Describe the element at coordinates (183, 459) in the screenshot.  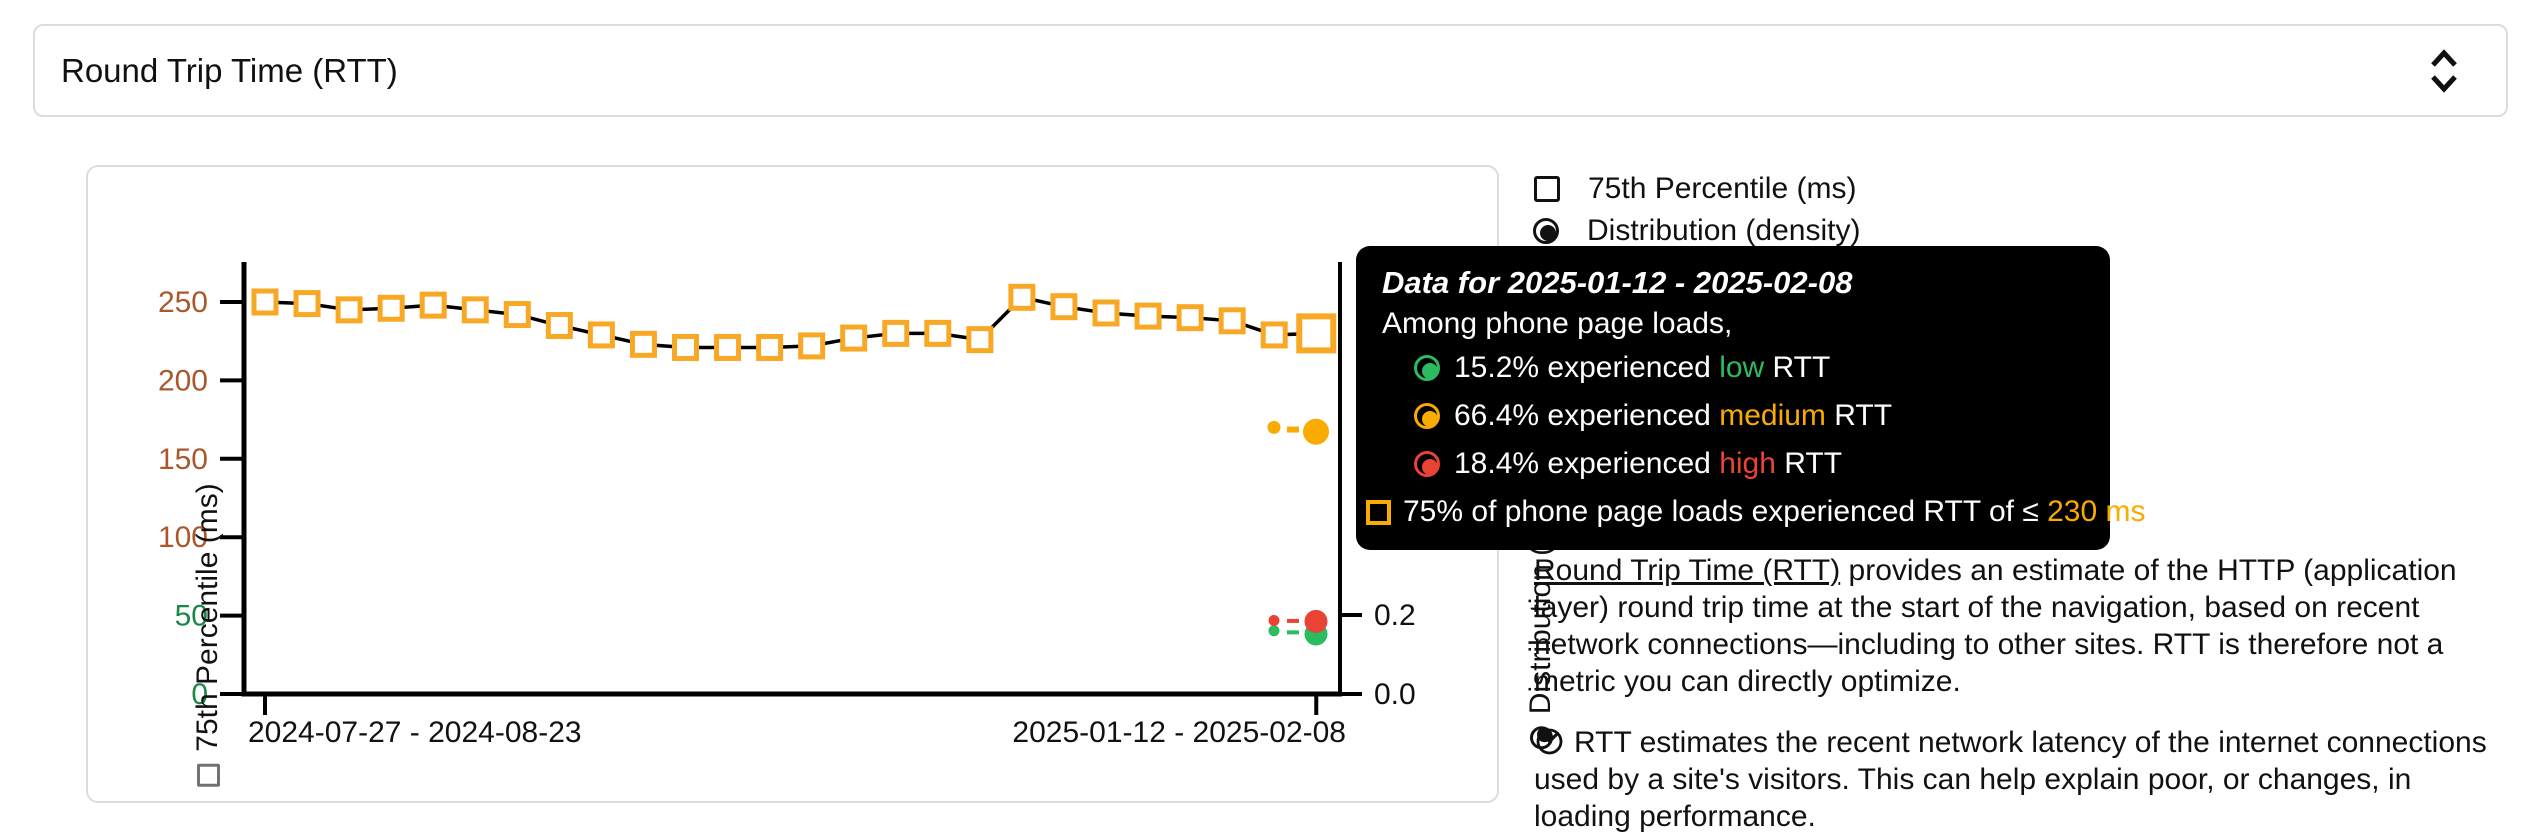
I see `y-tick-label: 150` at that location.